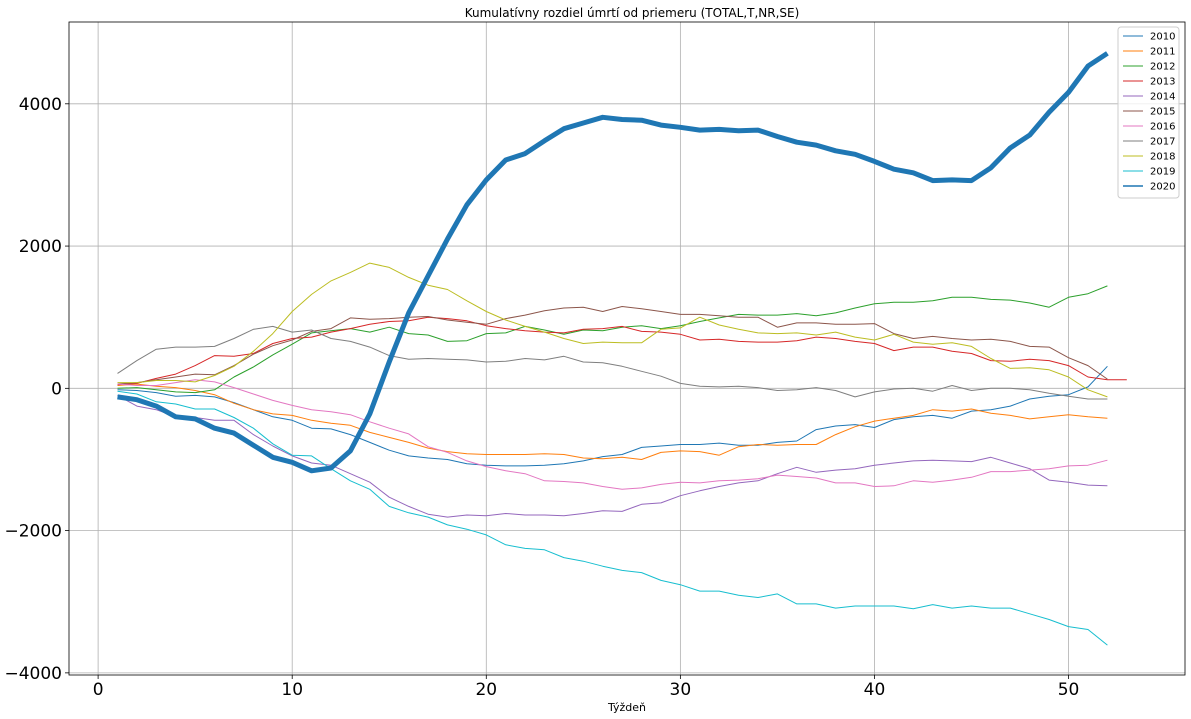  Describe the element at coordinates (681, 690) in the screenshot. I see `x-tick-label: 30` at that location.